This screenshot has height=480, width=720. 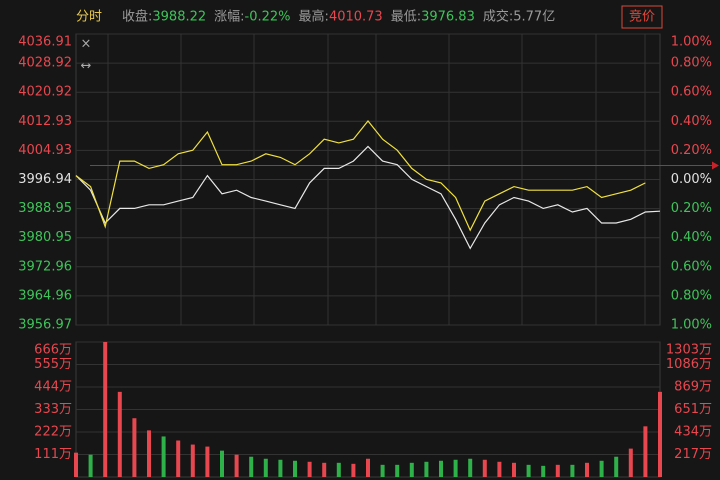 What do you see at coordinates (179, 17) in the screenshot?
I see `stat-value: 3988.22` at bounding box center [179, 17].